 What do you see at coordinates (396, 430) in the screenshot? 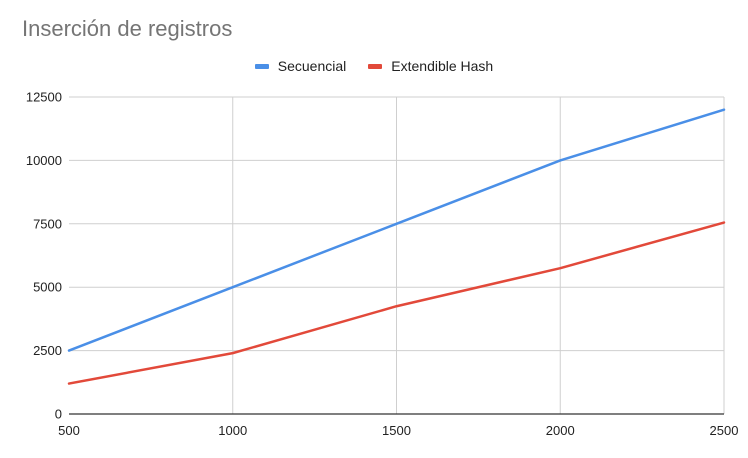
I see `x-tick-label: 1500` at bounding box center [396, 430].